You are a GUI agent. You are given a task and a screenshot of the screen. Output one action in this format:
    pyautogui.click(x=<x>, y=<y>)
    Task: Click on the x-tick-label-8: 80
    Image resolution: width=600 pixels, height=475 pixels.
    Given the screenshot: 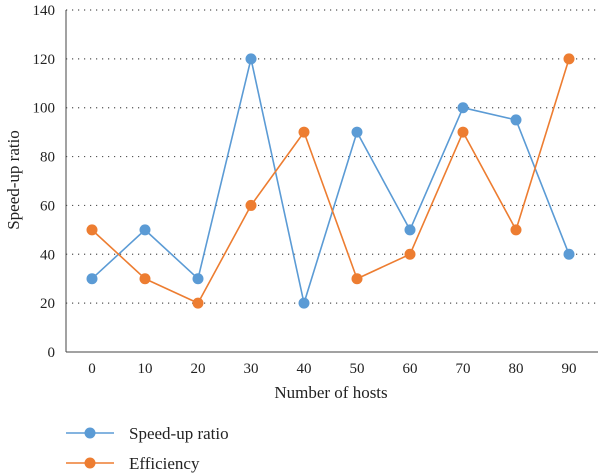 What is the action you would take?
    pyautogui.click(x=516, y=369)
    